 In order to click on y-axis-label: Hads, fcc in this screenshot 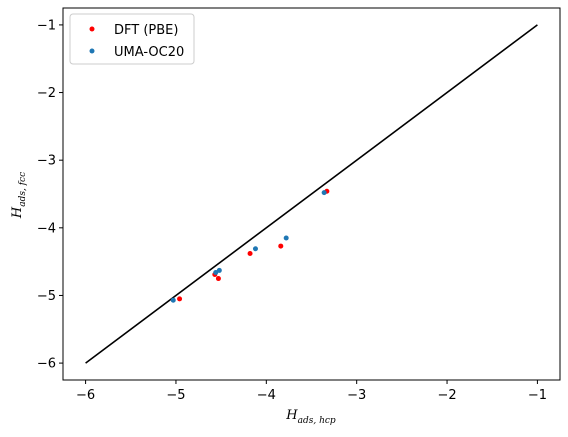, I will do `click(19, 195)`.